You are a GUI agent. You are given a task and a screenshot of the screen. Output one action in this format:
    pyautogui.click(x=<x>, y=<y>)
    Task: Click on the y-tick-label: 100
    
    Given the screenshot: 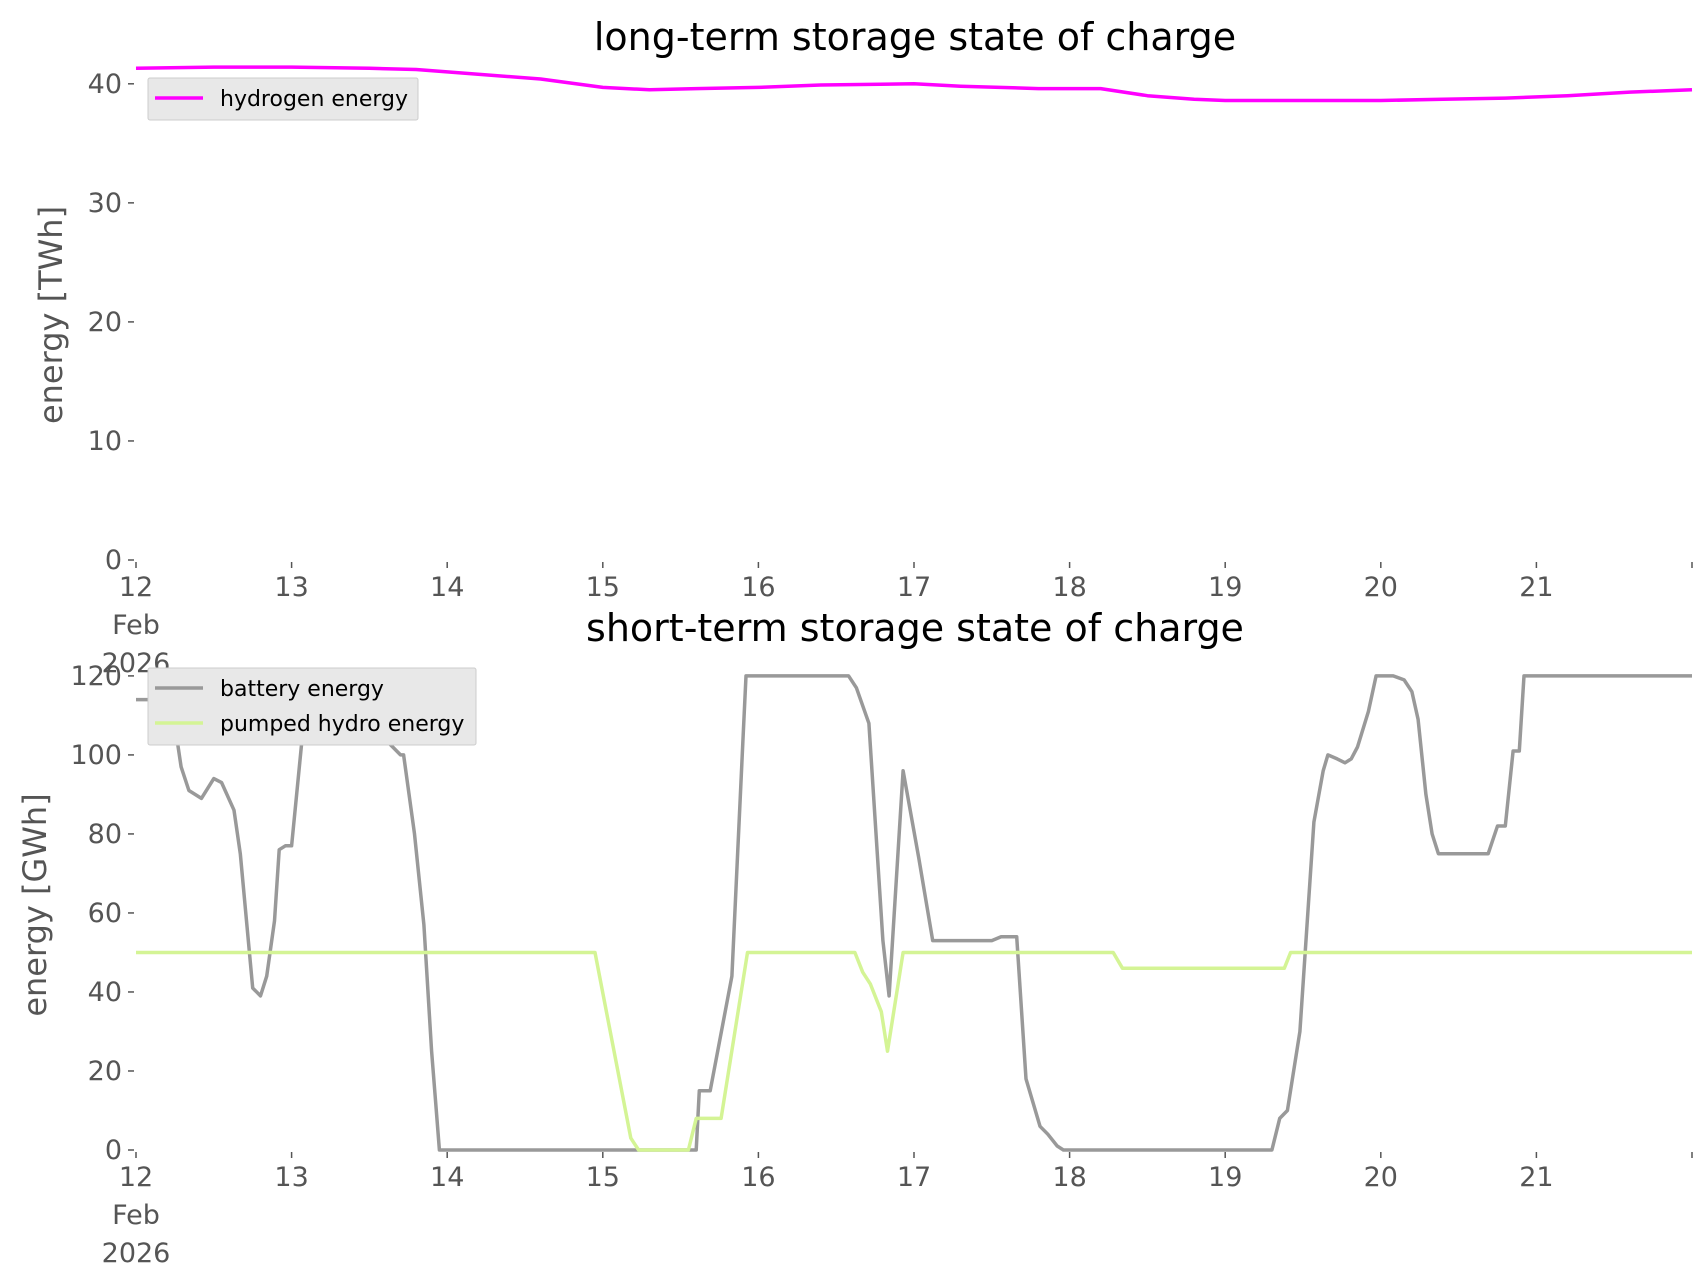 What is the action you would take?
    pyautogui.click(x=96, y=755)
    